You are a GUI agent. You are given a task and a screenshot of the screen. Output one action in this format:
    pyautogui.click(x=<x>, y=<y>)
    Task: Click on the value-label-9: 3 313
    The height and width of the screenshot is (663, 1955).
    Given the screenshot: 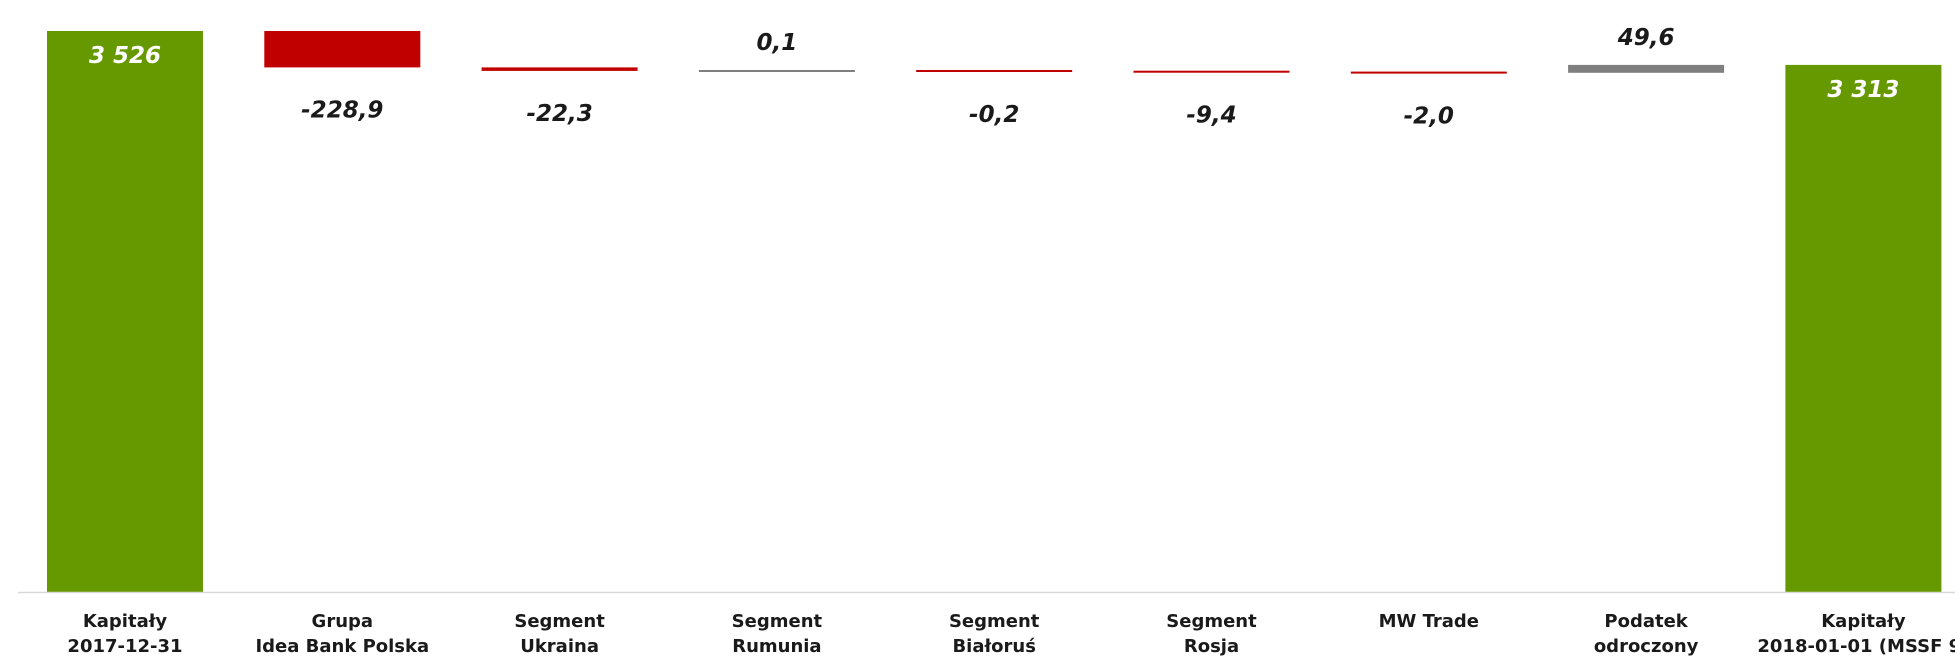 What is the action you would take?
    pyautogui.click(x=1863, y=90)
    